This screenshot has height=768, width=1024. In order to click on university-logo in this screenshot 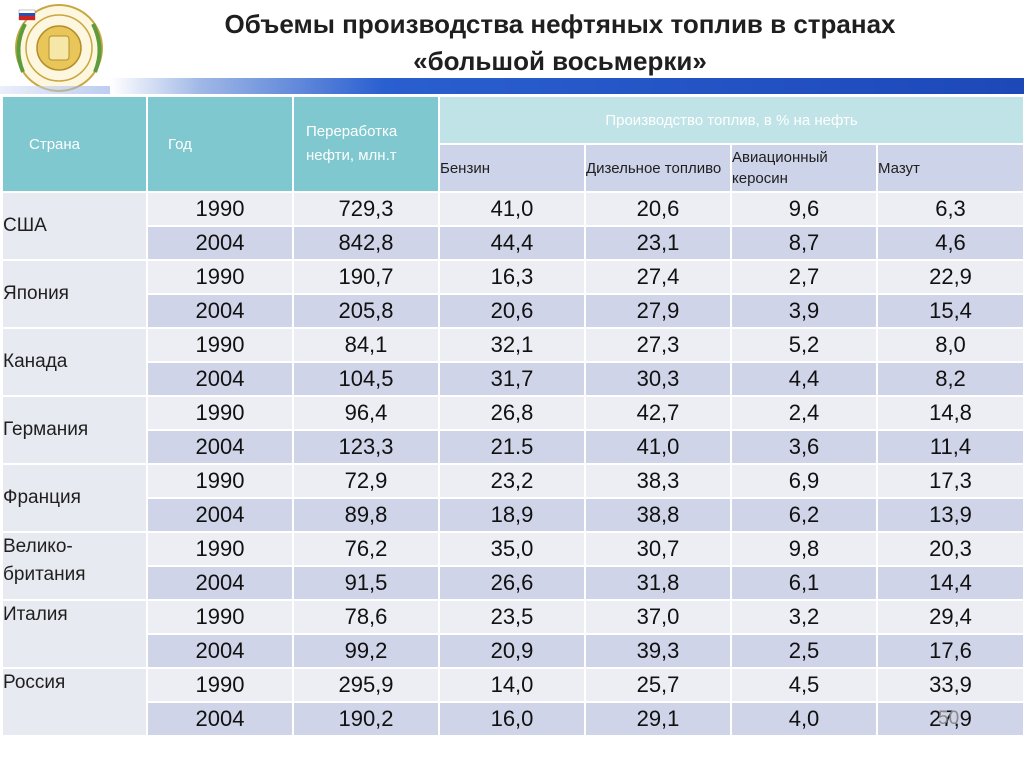, I will do `click(59, 48)`.